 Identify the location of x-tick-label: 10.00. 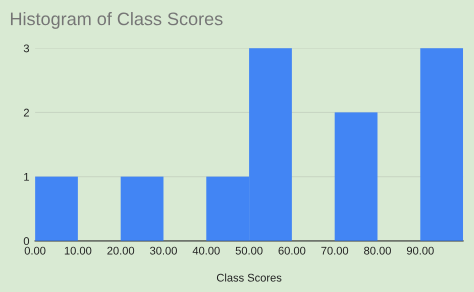
(78, 250).